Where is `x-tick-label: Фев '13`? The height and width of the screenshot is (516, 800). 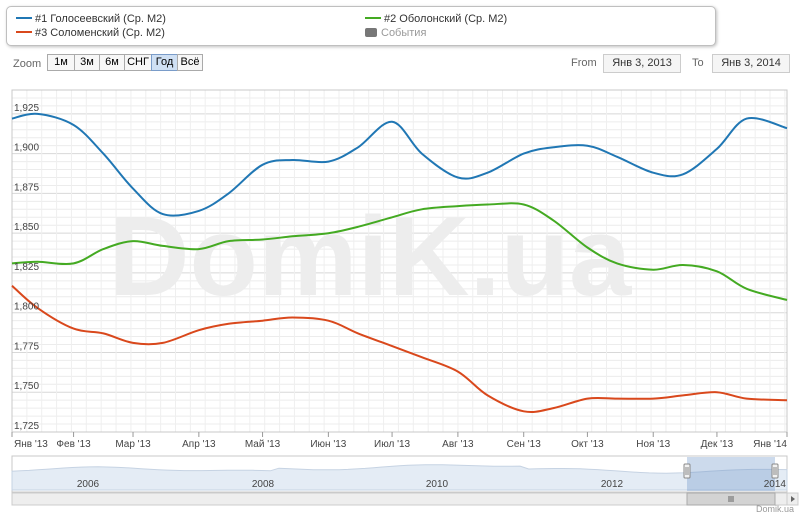 x-tick-label: Фев '13 is located at coordinates (73, 444).